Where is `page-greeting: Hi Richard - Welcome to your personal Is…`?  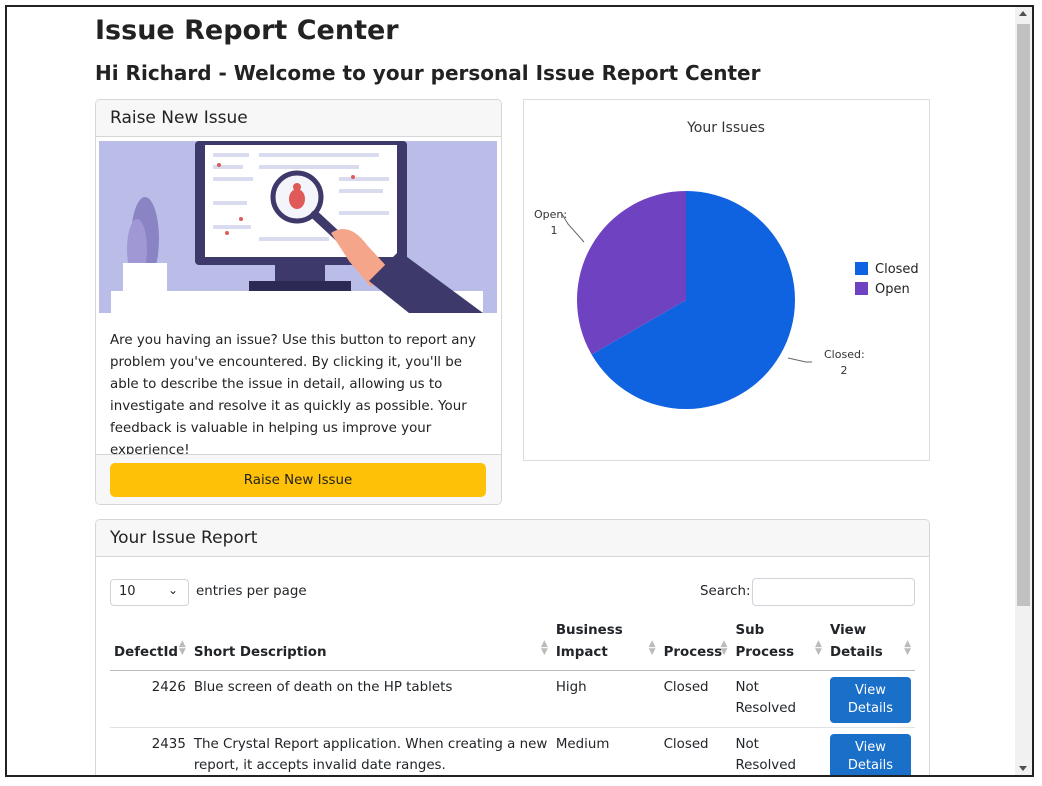
page-greeting: Hi Richard - Welcome to your personal Is… is located at coordinates (428, 73).